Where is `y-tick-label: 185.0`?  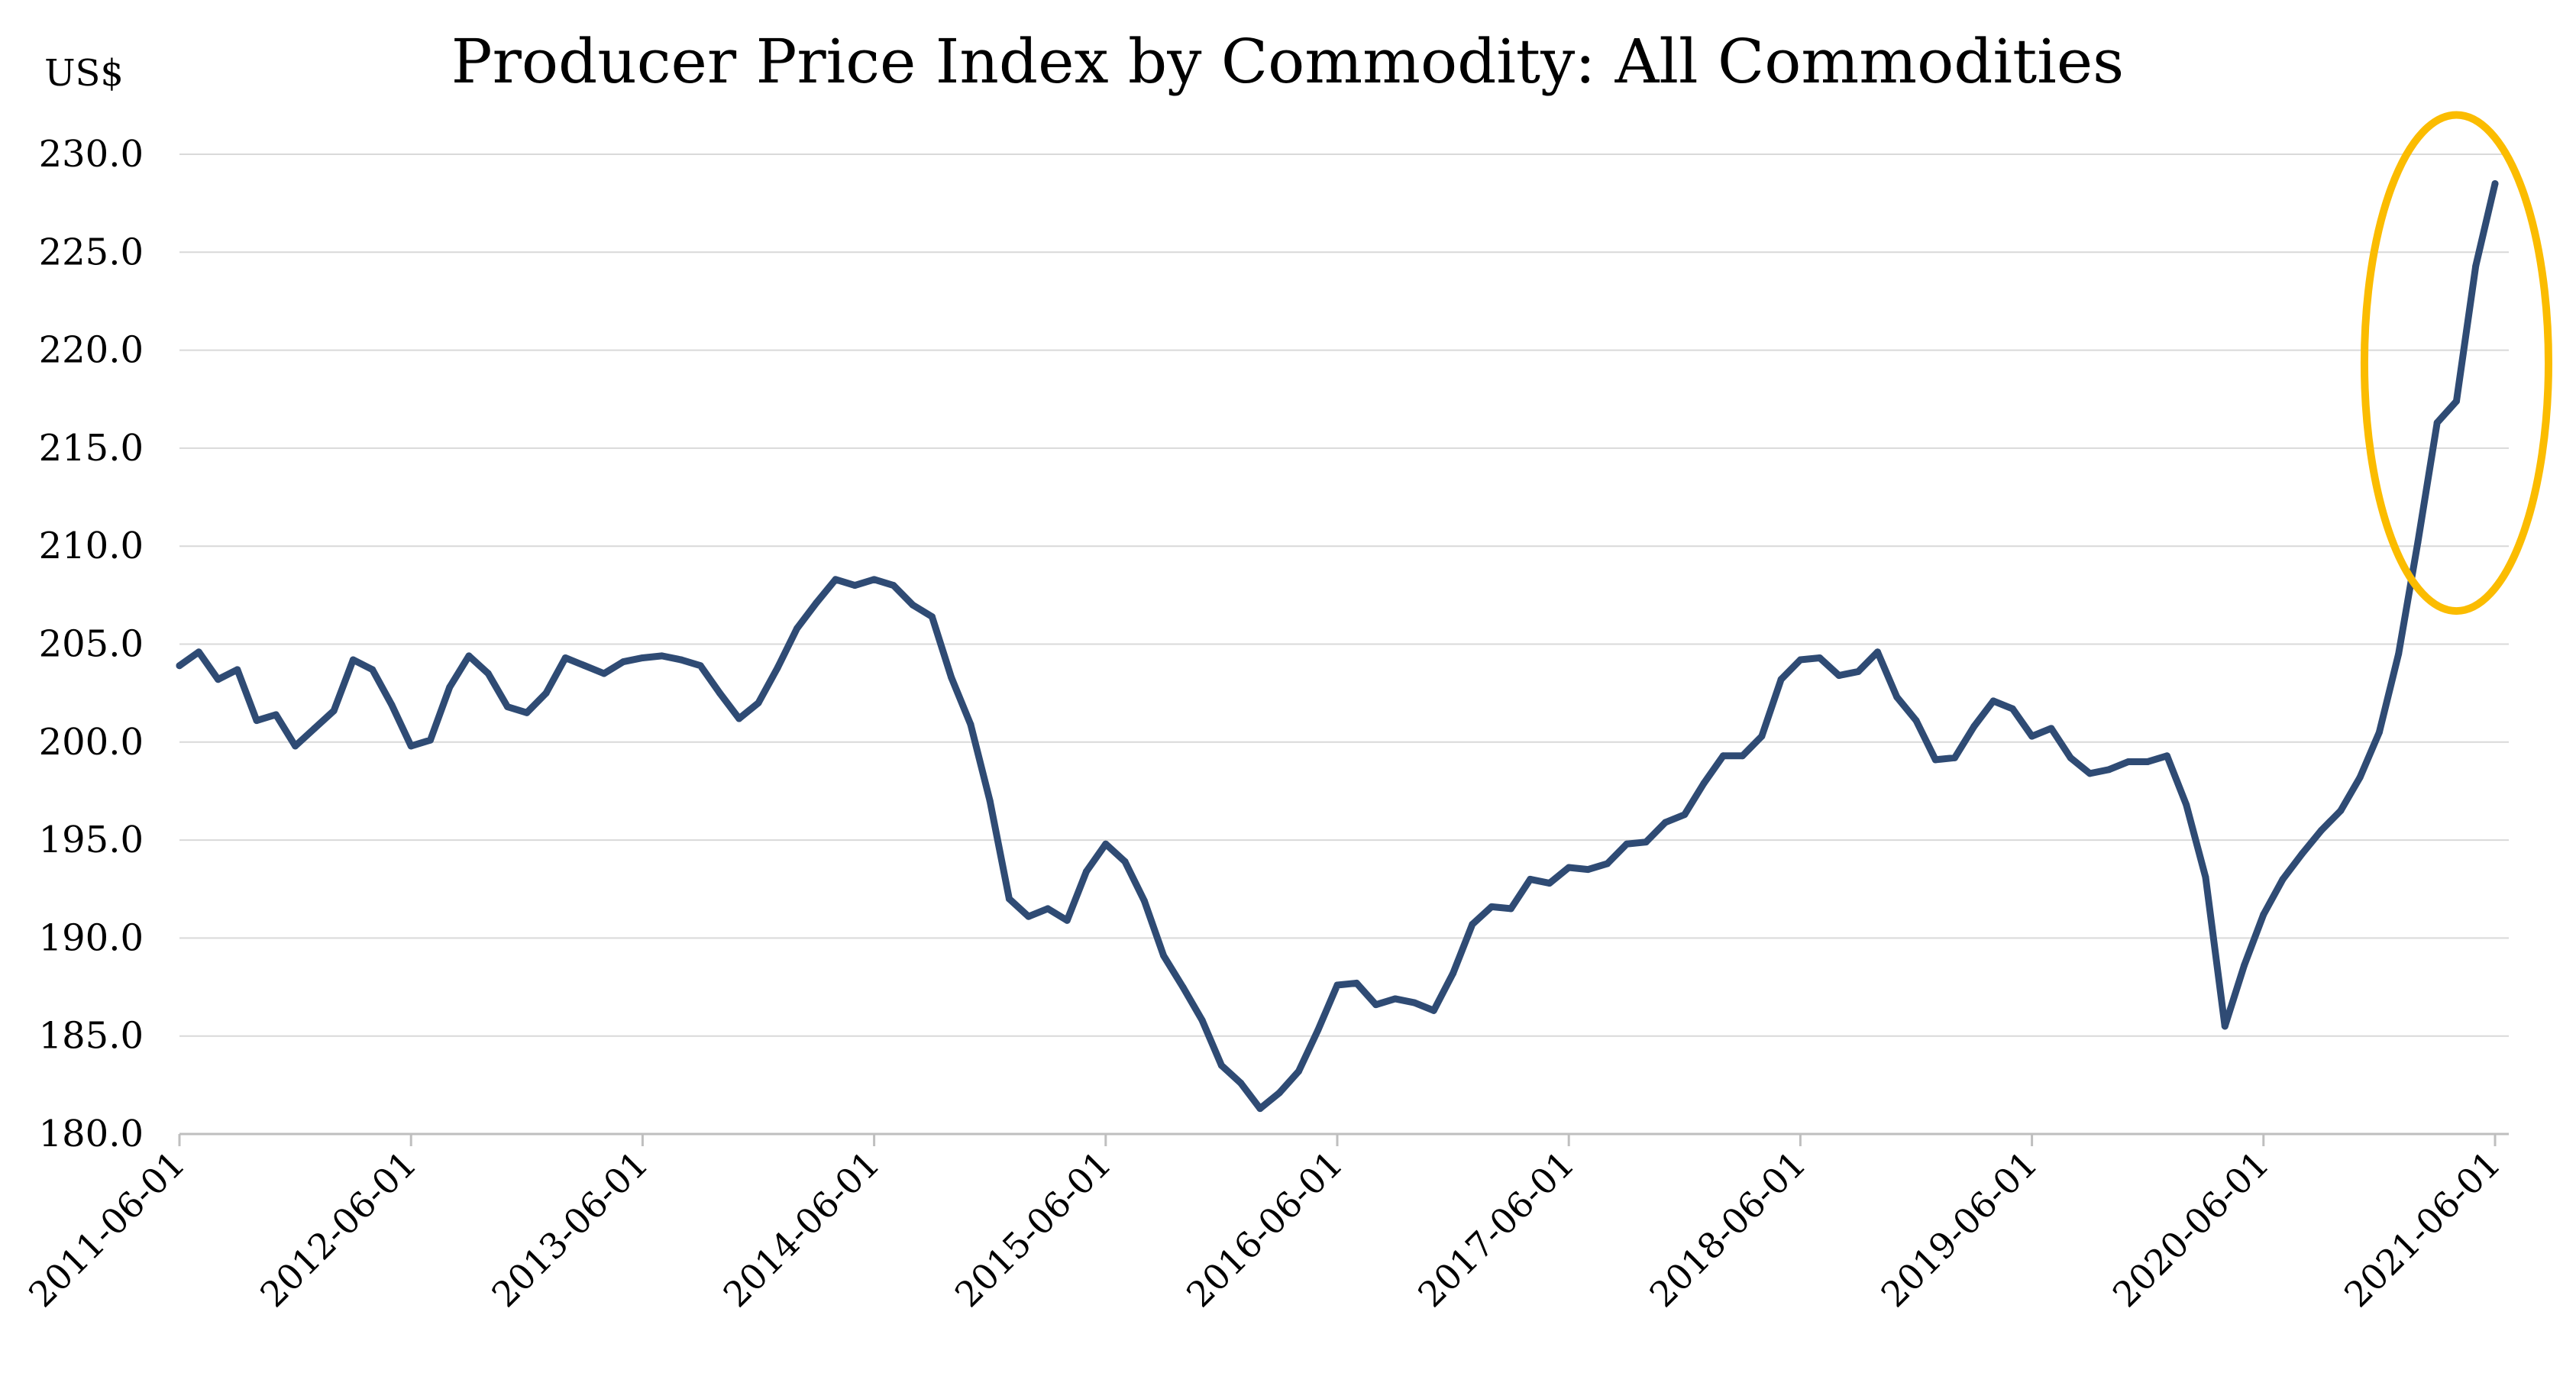 y-tick-label: 185.0 is located at coordinates (91, 1037).